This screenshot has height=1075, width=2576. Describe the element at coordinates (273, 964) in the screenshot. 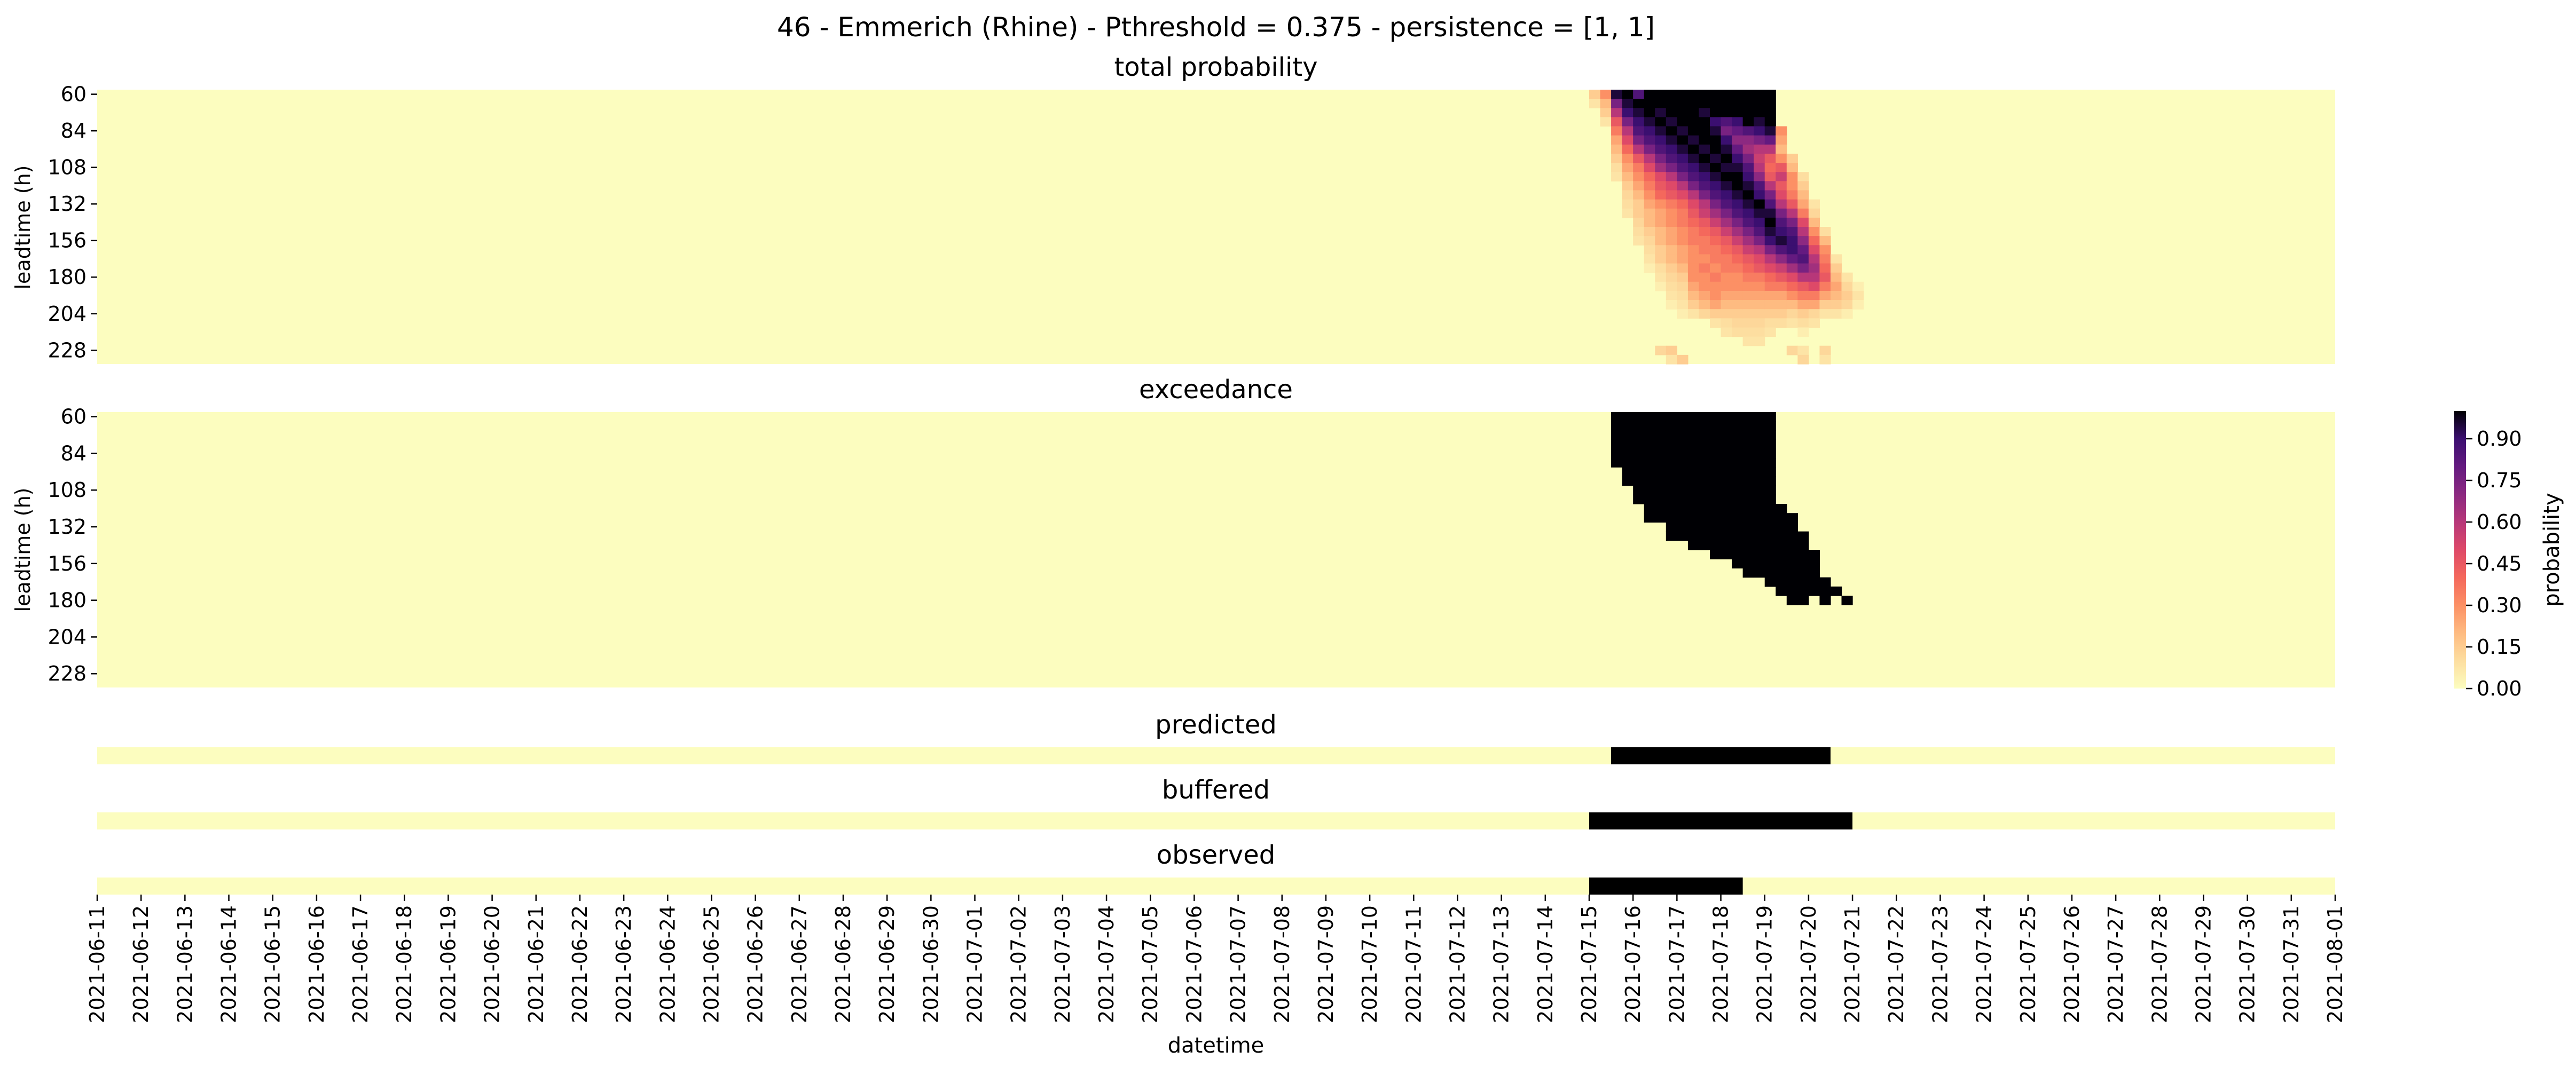

I see `x-tick-label: 2021-06-15` at that location.